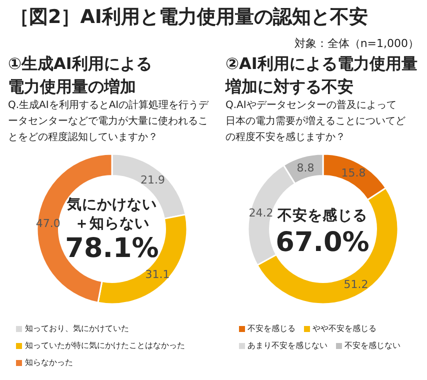  What do you see at coordinates (355, 284) in the screenshot?
I see `data-label: 51.2` at bounding box center [355, 284].